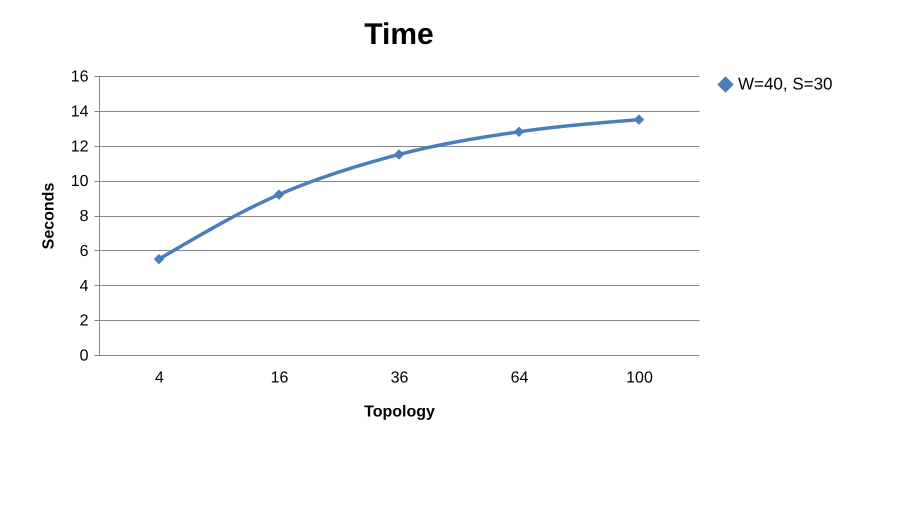 The width and height of the screenshot is (899, 509). Describe the element at coordinates (84, 216) in the screenshot. I see `y-tick-label: 8` at that location.